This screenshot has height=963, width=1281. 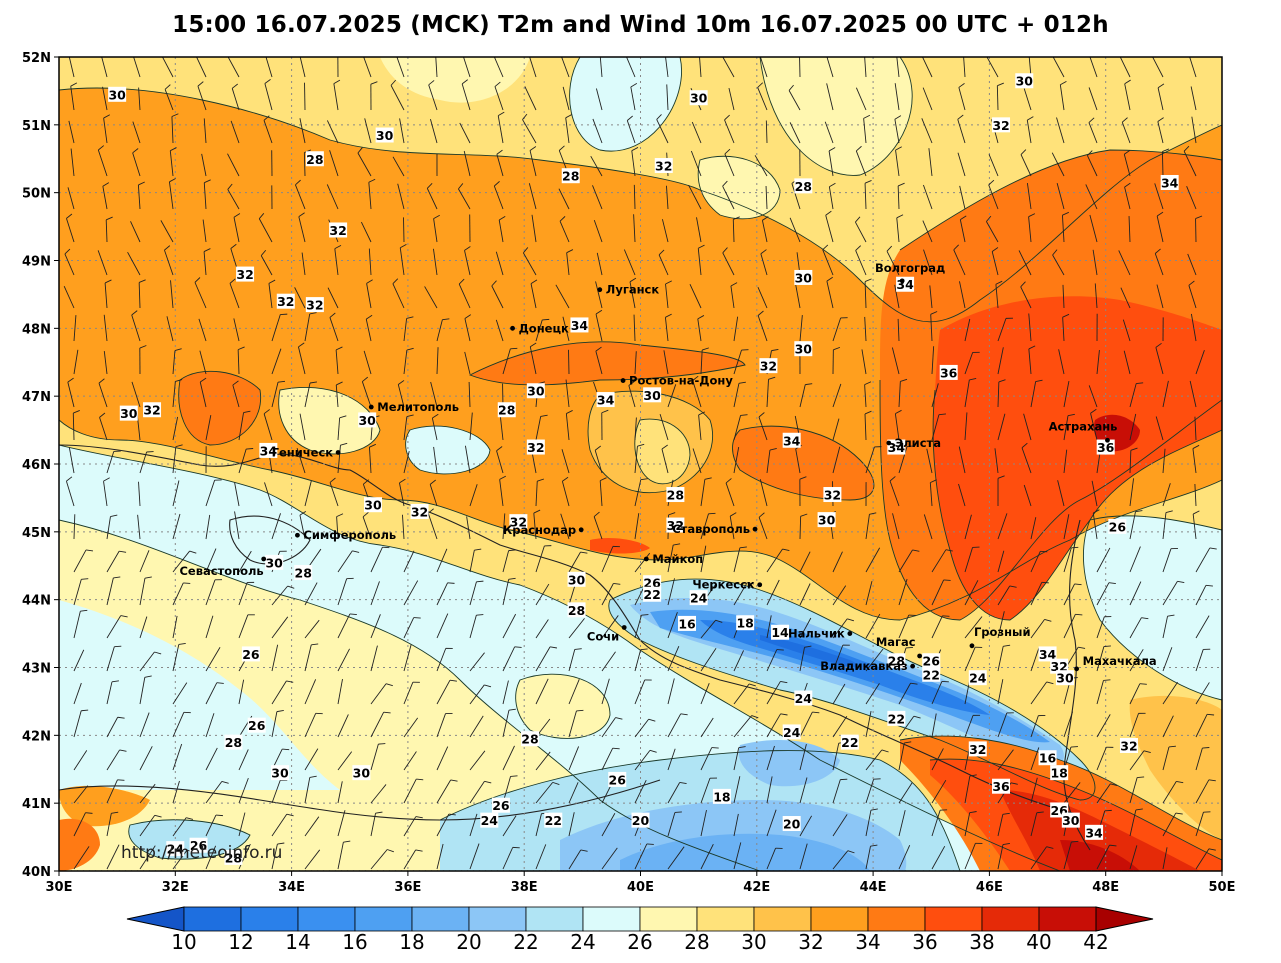 What do you see at coordinates (725, 919) in the screenshot?
I see `colorbar-swatch` at bounding box center [725, 919].